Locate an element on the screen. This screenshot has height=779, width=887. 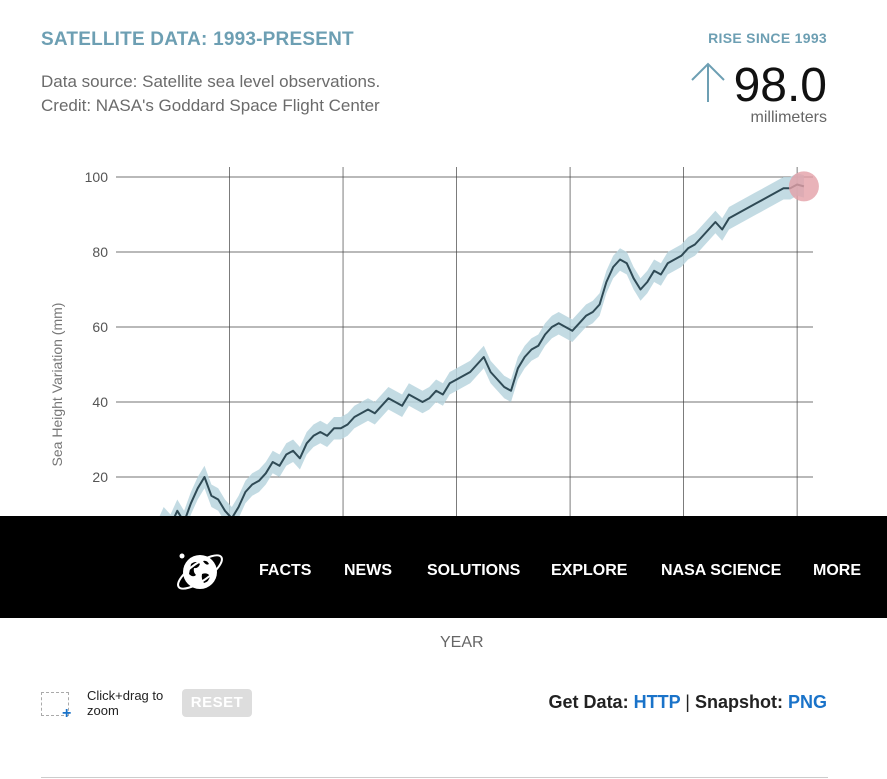
http-link: HTTP is located at coordinates (657, 702).